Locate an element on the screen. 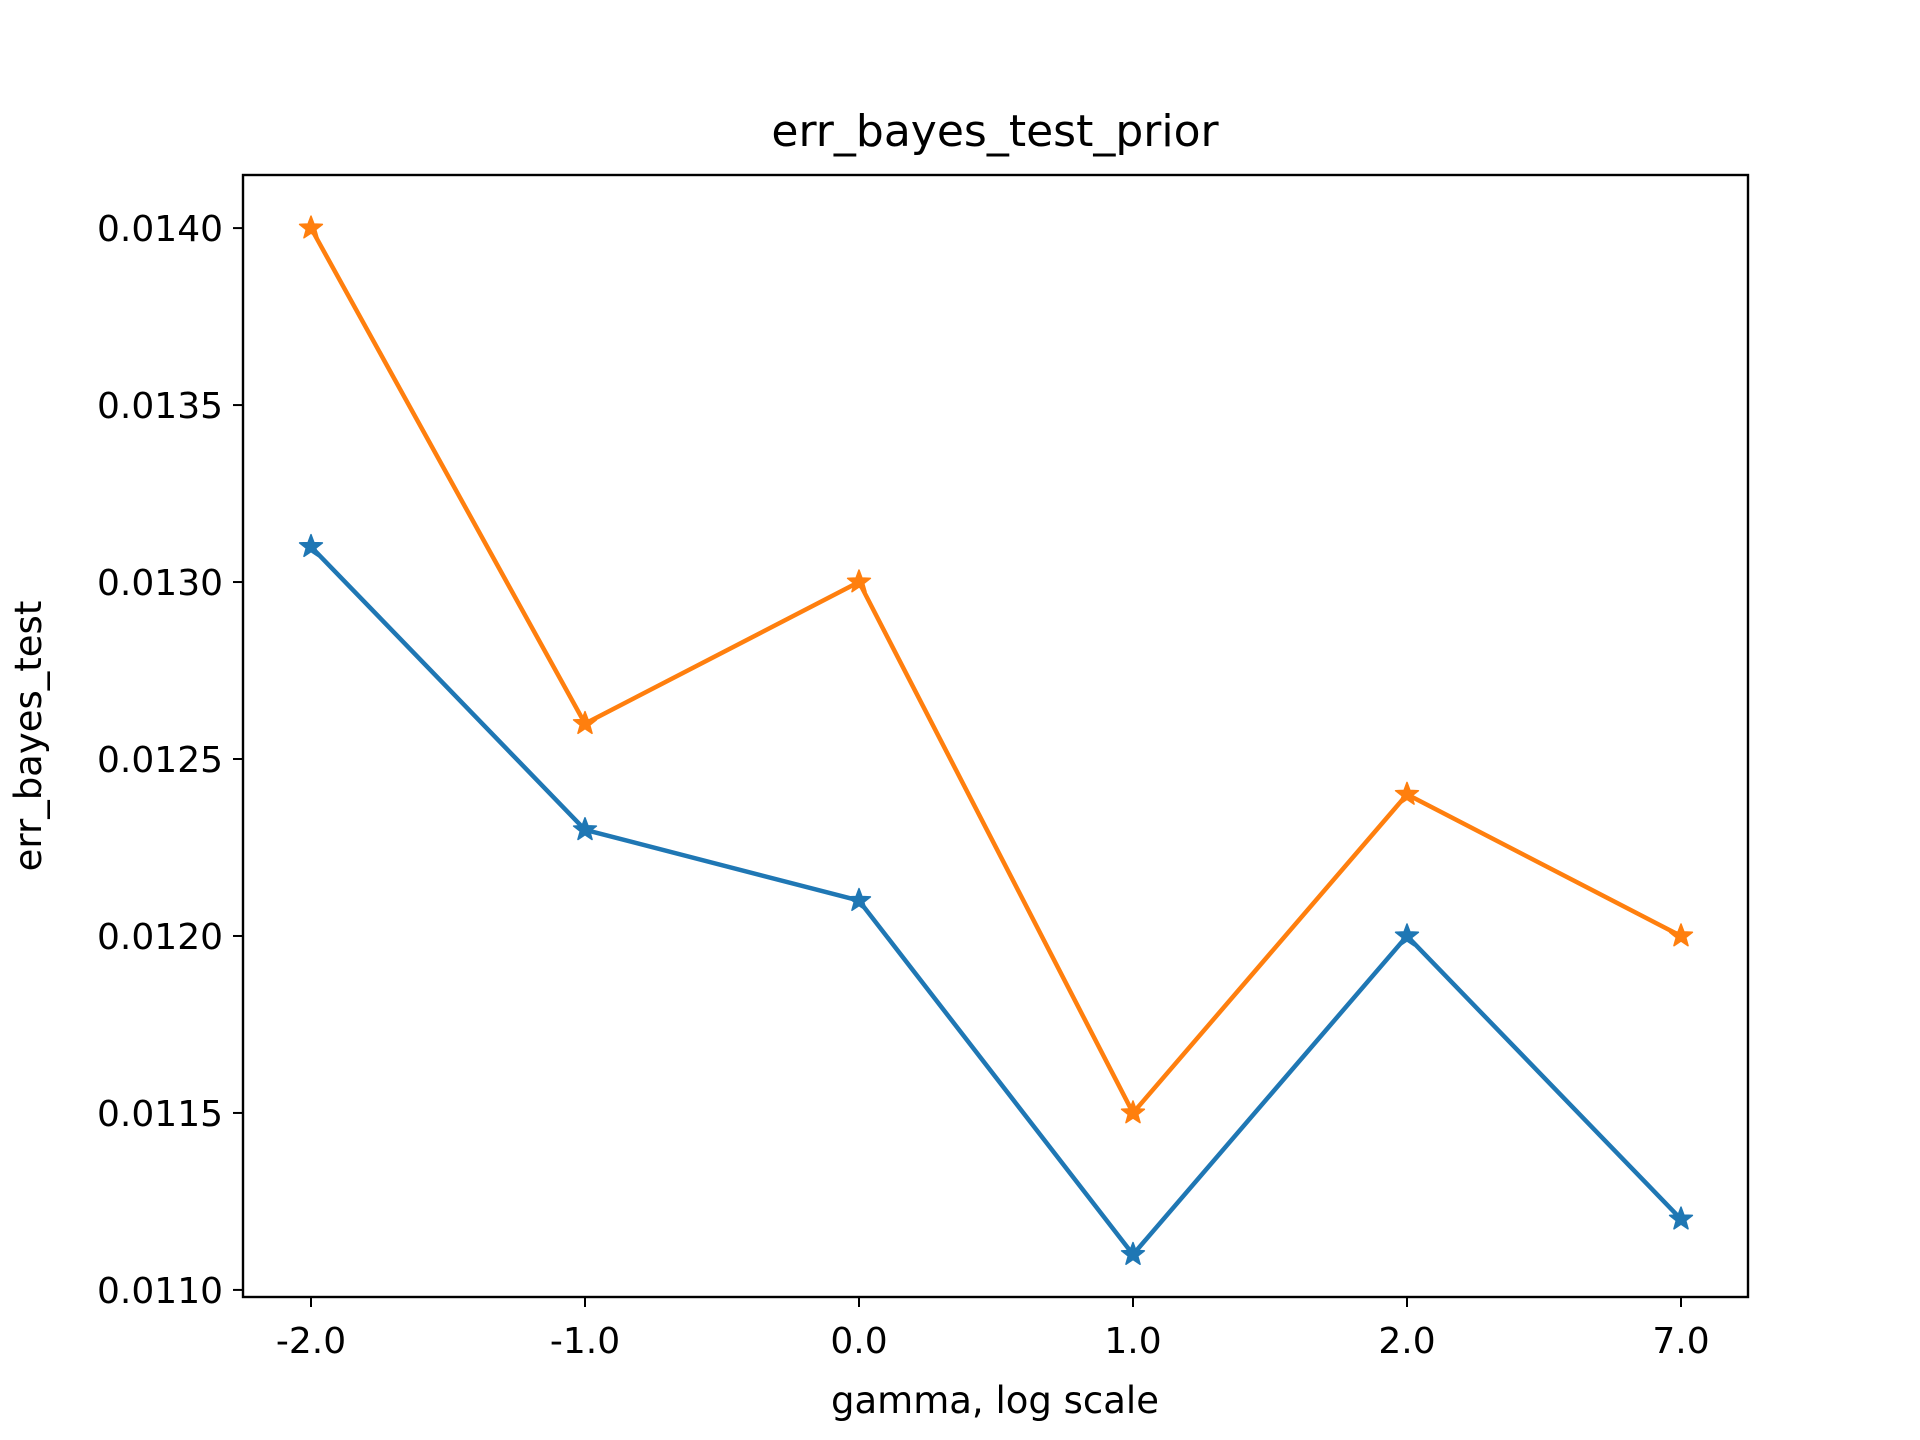 Image resolution: width=1920 pixels, height=1440 pixels. x-tick-label: 2.0 is located at coordinates (1406, 1341).